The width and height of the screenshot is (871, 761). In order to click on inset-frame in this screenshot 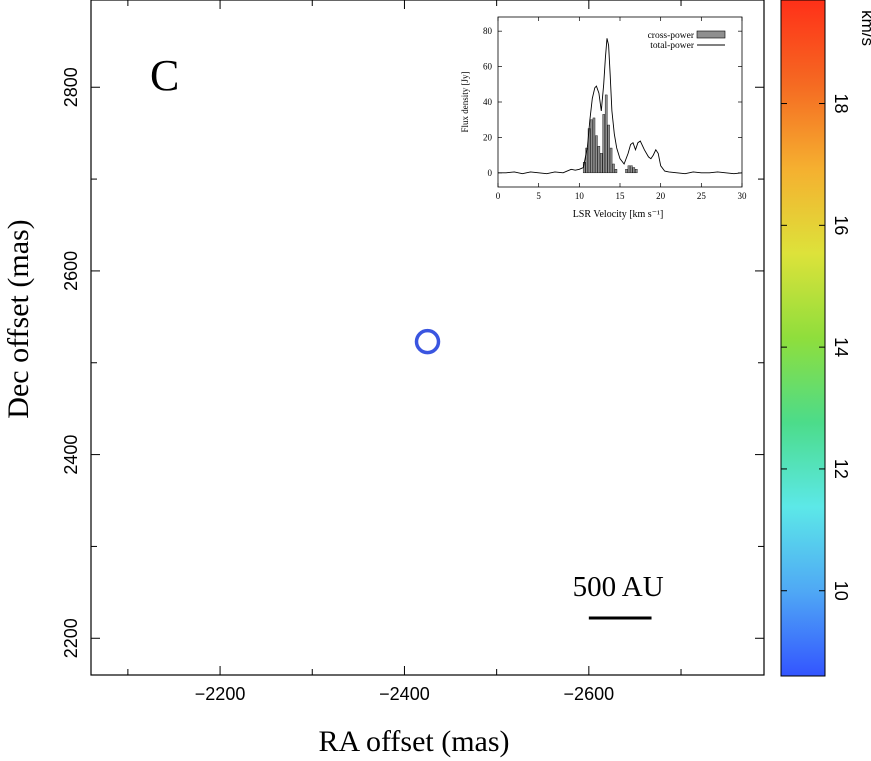, I will do `click(620, 102)`.